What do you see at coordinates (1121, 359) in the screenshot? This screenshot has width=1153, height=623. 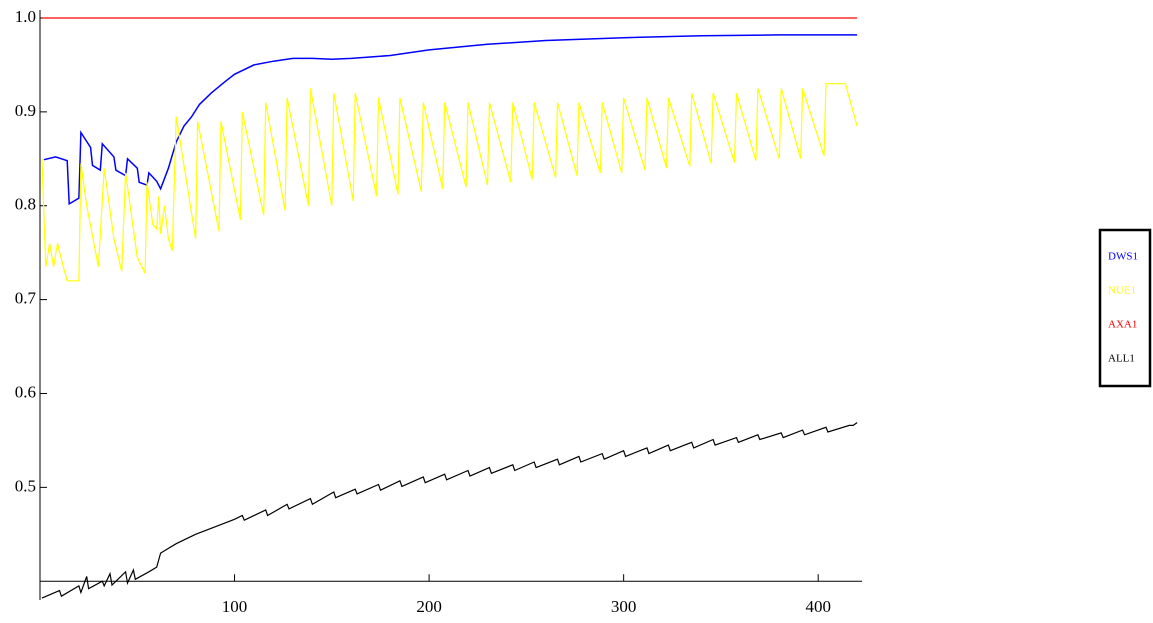 I see `legend-label: ALL1` at bounding box center [1121, 359].